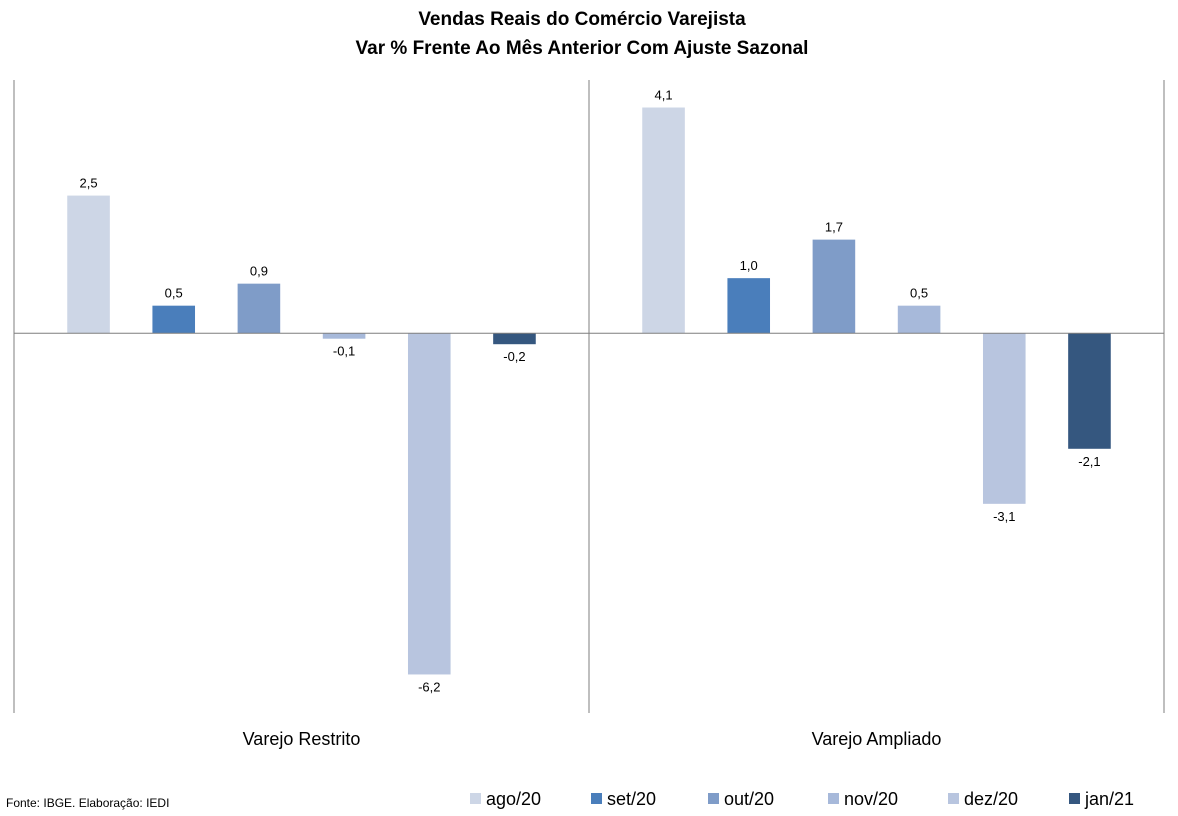 This screenshot has height=816, width=1178. I want to click on legend-label: jan/21, so click(1109, 799).